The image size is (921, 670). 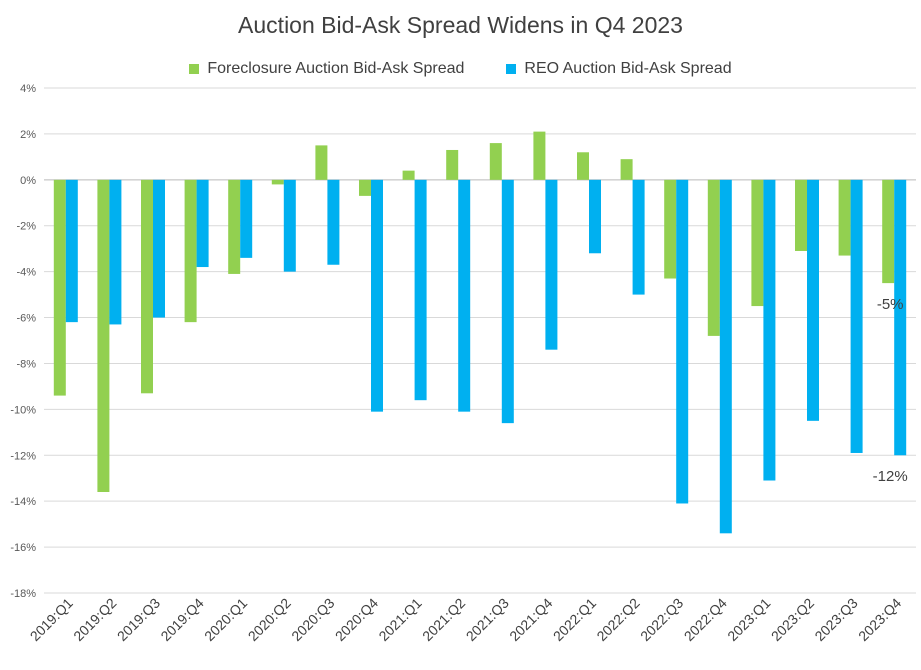 I want to click on y-tick-label: -8%, so click(x=26, y=364).